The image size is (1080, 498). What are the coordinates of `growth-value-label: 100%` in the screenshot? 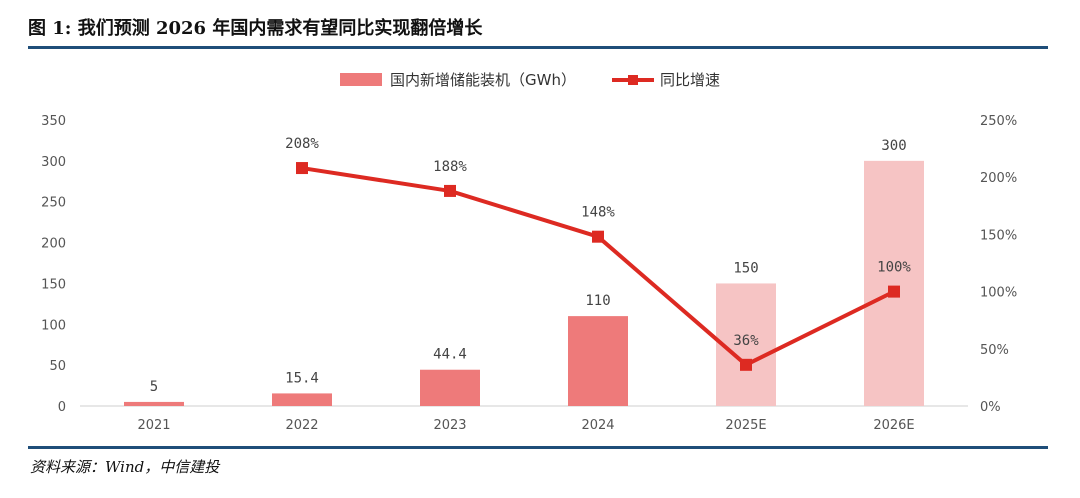 It's located at (894, 268).